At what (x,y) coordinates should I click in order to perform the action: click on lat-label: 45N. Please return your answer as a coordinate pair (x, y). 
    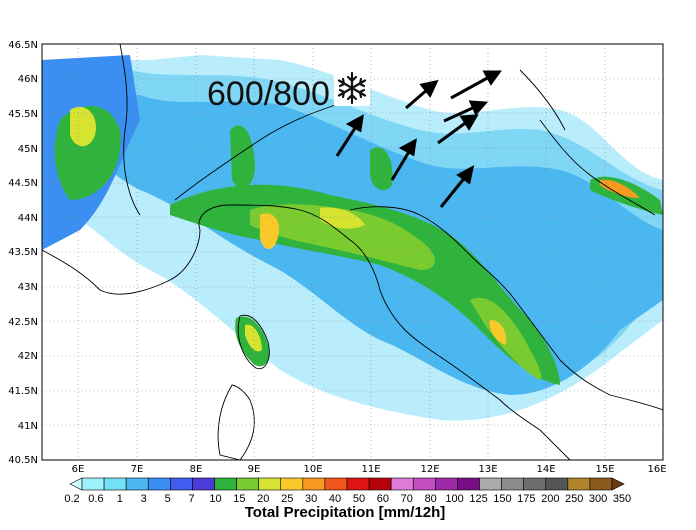
    Looking at the image, I should click on (28, 149).